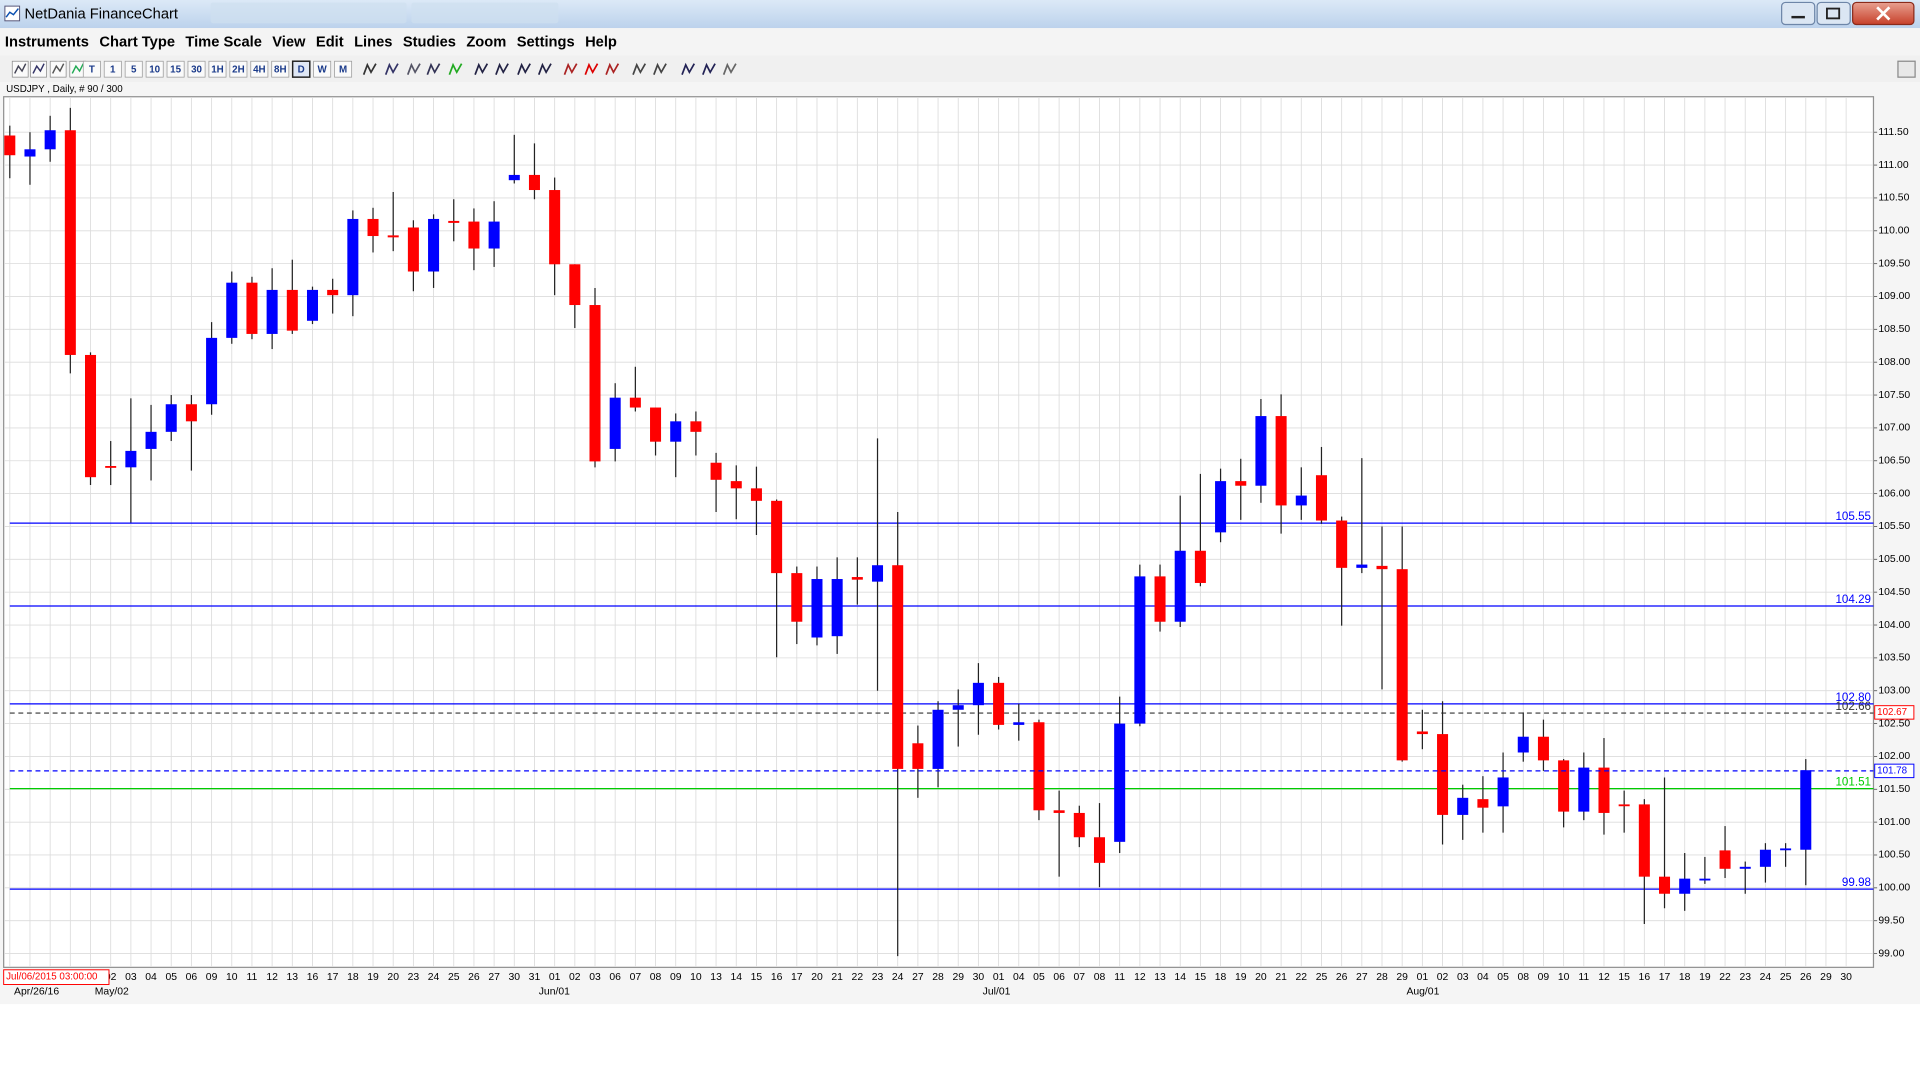 The image size is (1920, 1080). What do you see at coordinates (1906, 69) in the screenshot?
I see `panel-button` at bounding box center [1906, 69].